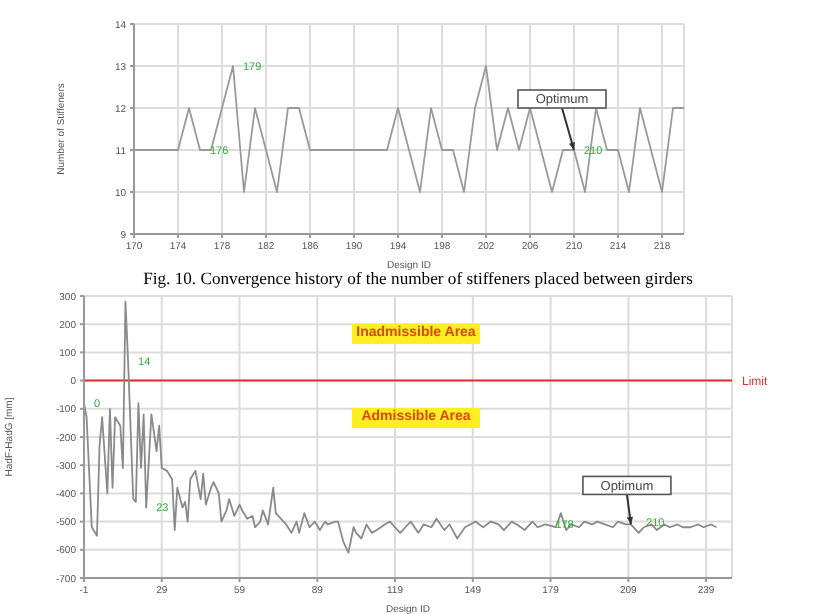 This screenshot has width=836, height=614. I want to click on caption: Fig. 10. Convergence history of the number of stiffeners placed between girders, so click(418, 278).